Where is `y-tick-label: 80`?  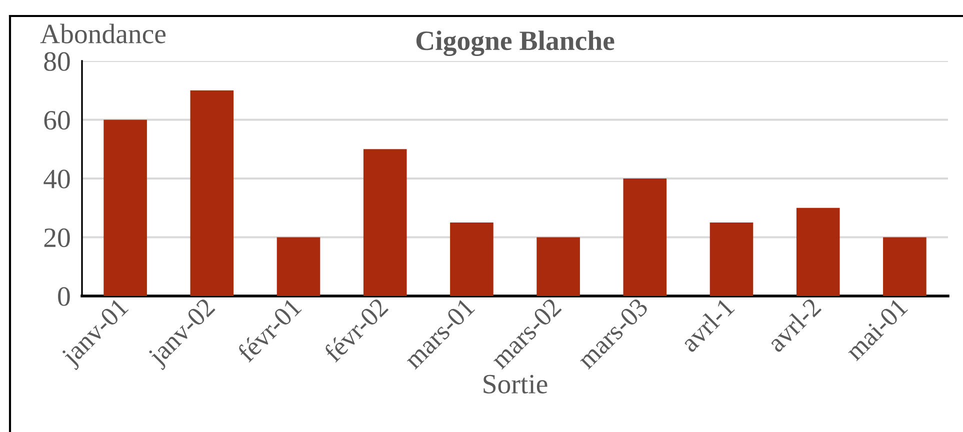
y-tick-label: 80 is located at coordinates (57, 61).